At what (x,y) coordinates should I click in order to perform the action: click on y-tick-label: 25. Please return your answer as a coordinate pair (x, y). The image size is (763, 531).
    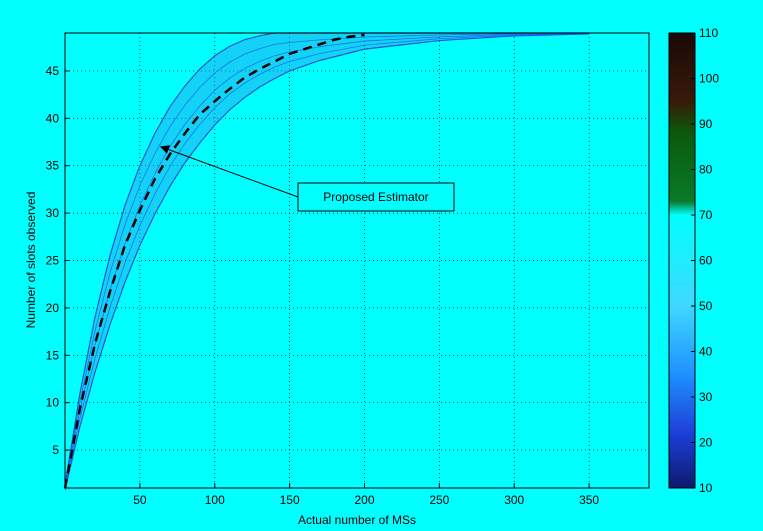
    Looking at the image, I should click on (53, 261).